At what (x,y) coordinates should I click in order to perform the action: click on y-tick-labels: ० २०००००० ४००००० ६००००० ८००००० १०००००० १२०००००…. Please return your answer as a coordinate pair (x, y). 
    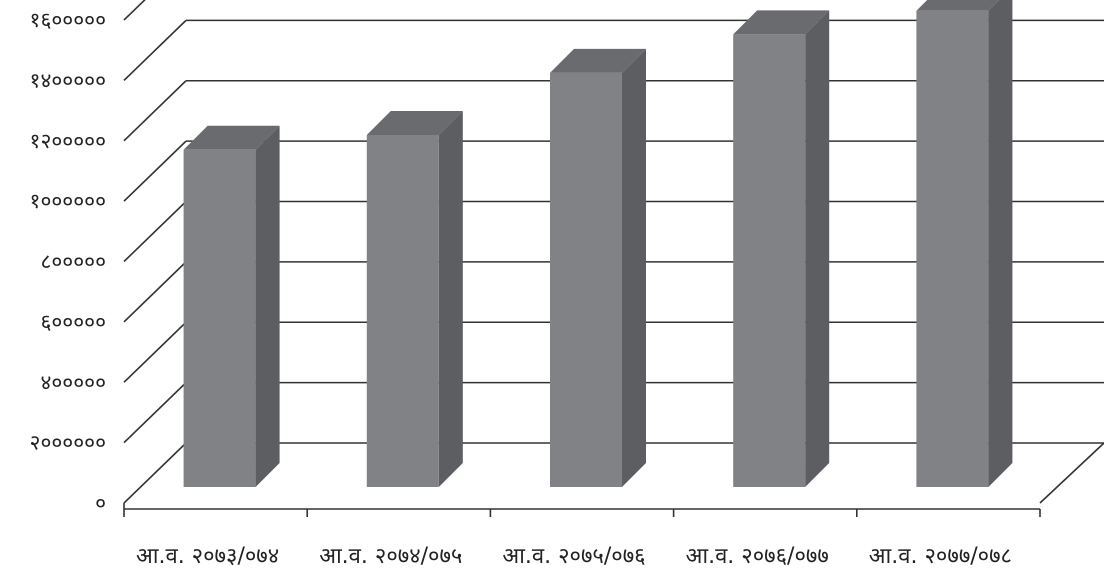
    Looking at the image, I should click on (68, 261).